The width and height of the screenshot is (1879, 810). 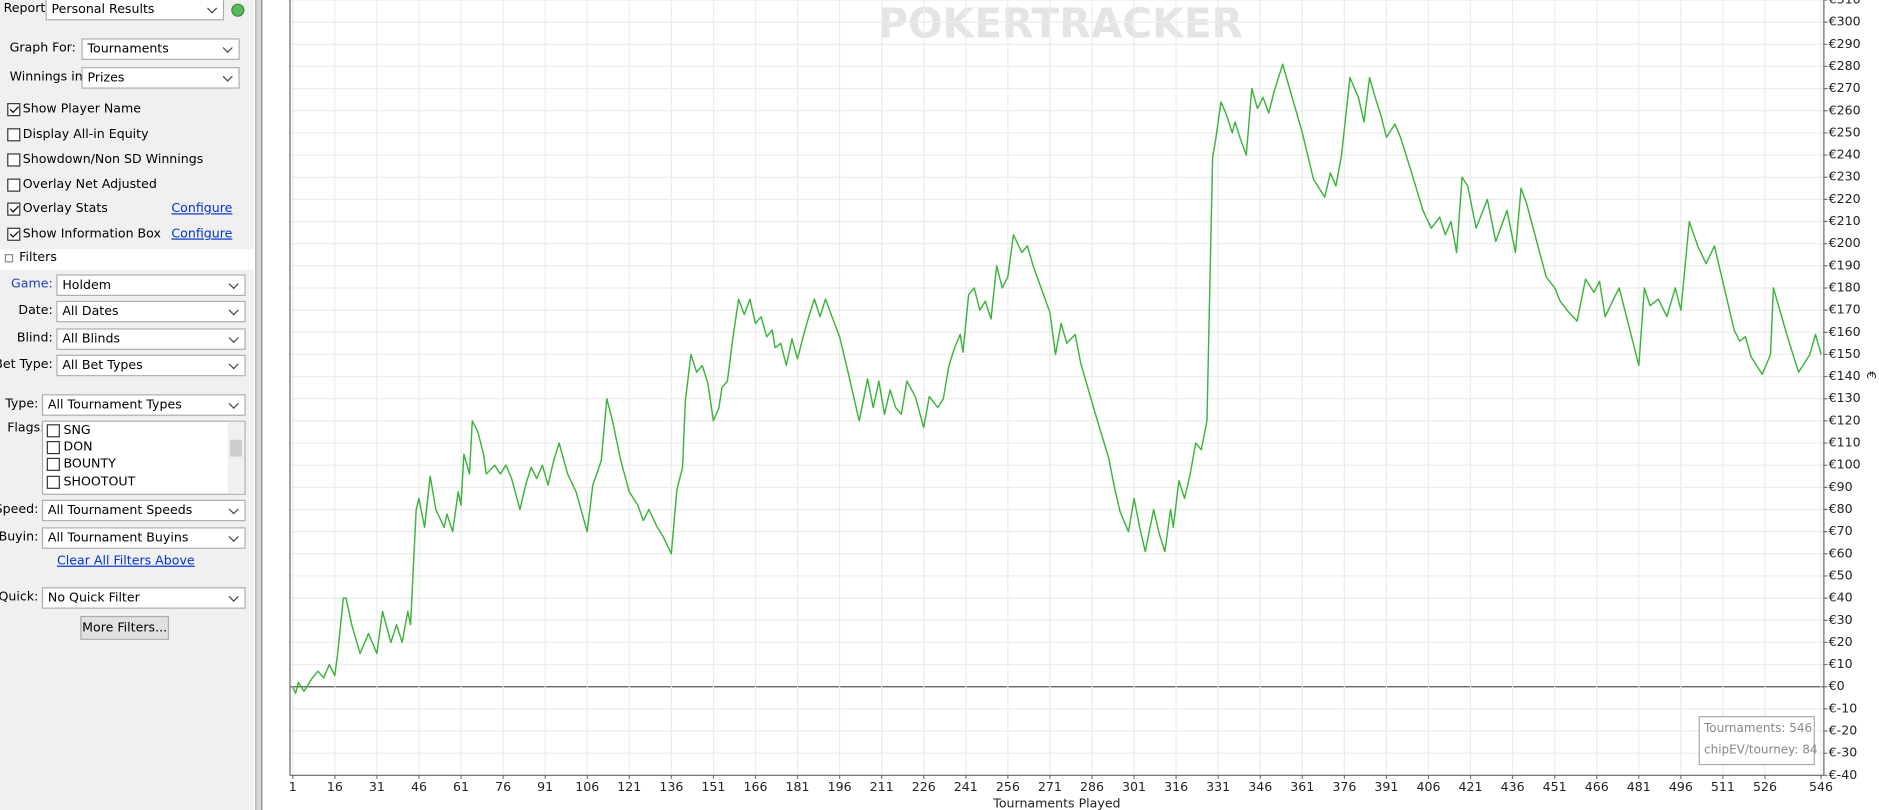 What do you see at coordinates (419, 786) in the screenshot?
I see `x-tick-label: 46` at bounding box center [419, 786].